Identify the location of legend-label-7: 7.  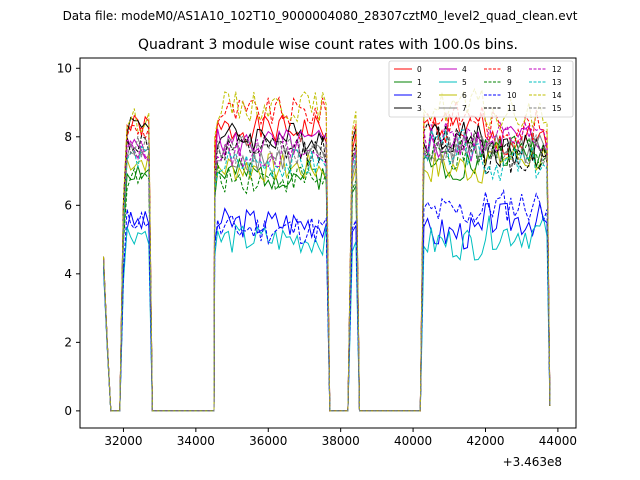
(464, 108).